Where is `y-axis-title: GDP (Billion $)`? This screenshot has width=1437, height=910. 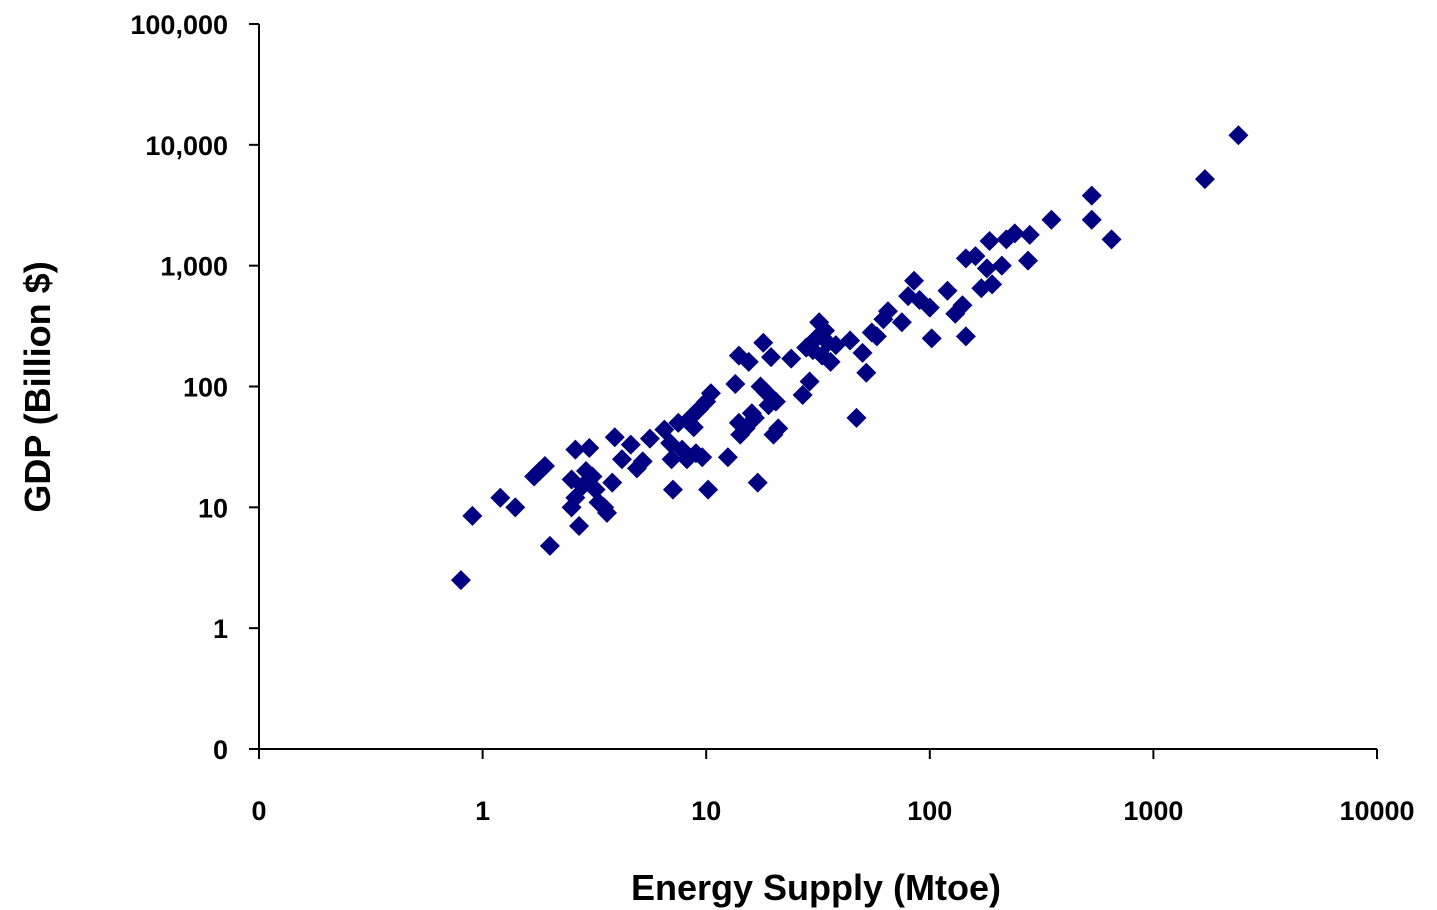 y-axis-title: GDP (Billion $) is located at coordinates (37, 386).